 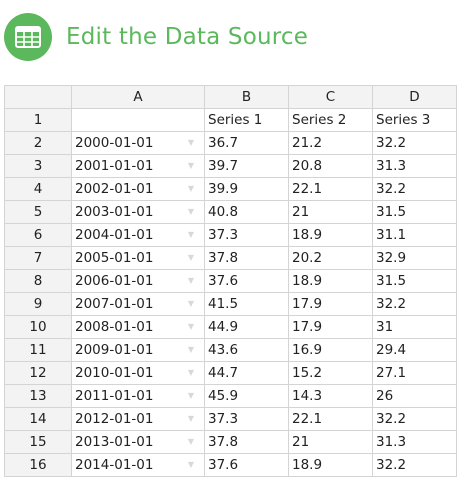 I want to click on cell-b: 40.8, so click(x=246, y=212).